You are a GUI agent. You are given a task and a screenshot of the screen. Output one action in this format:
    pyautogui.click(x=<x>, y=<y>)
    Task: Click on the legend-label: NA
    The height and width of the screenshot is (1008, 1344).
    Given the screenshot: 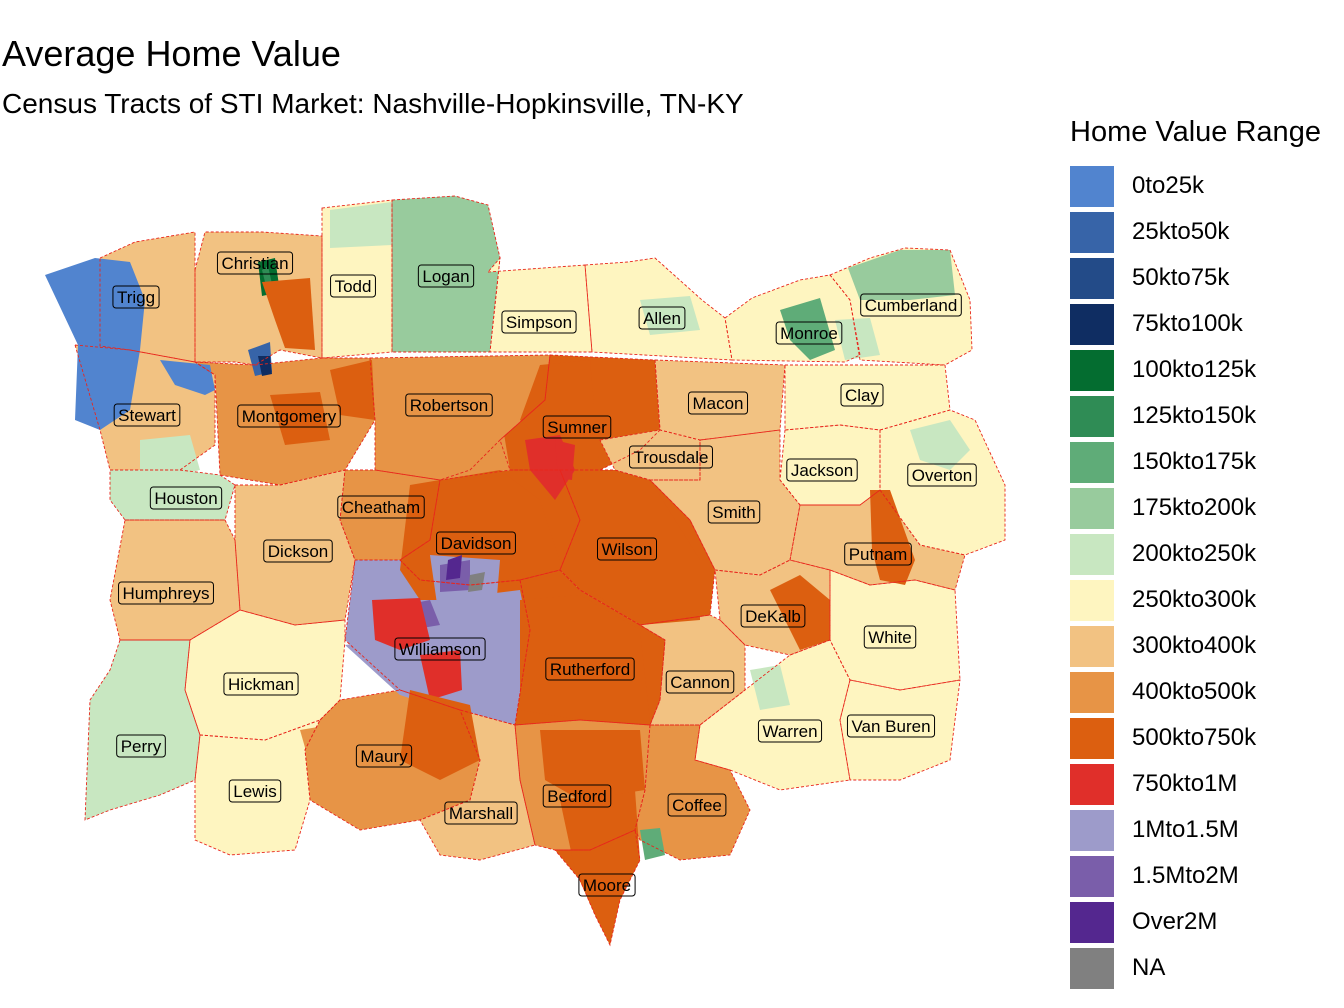 What is the action you would take?
    pyautogui.click(x=1149, y=967)
    